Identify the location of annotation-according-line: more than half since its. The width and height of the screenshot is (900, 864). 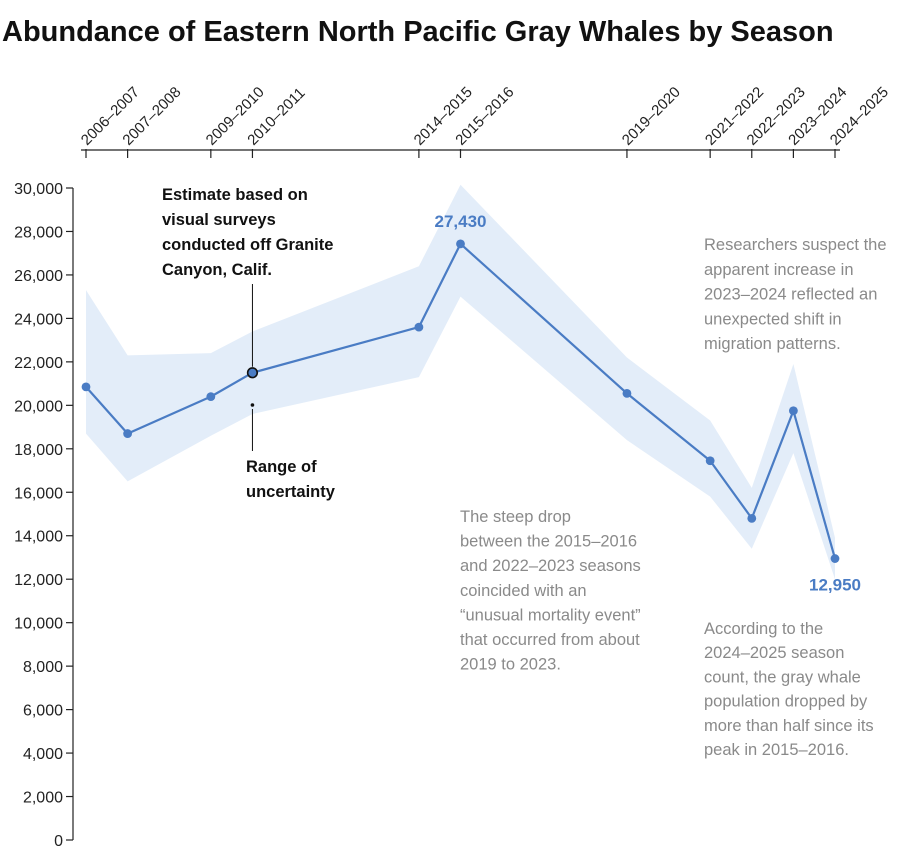
(789, 726).